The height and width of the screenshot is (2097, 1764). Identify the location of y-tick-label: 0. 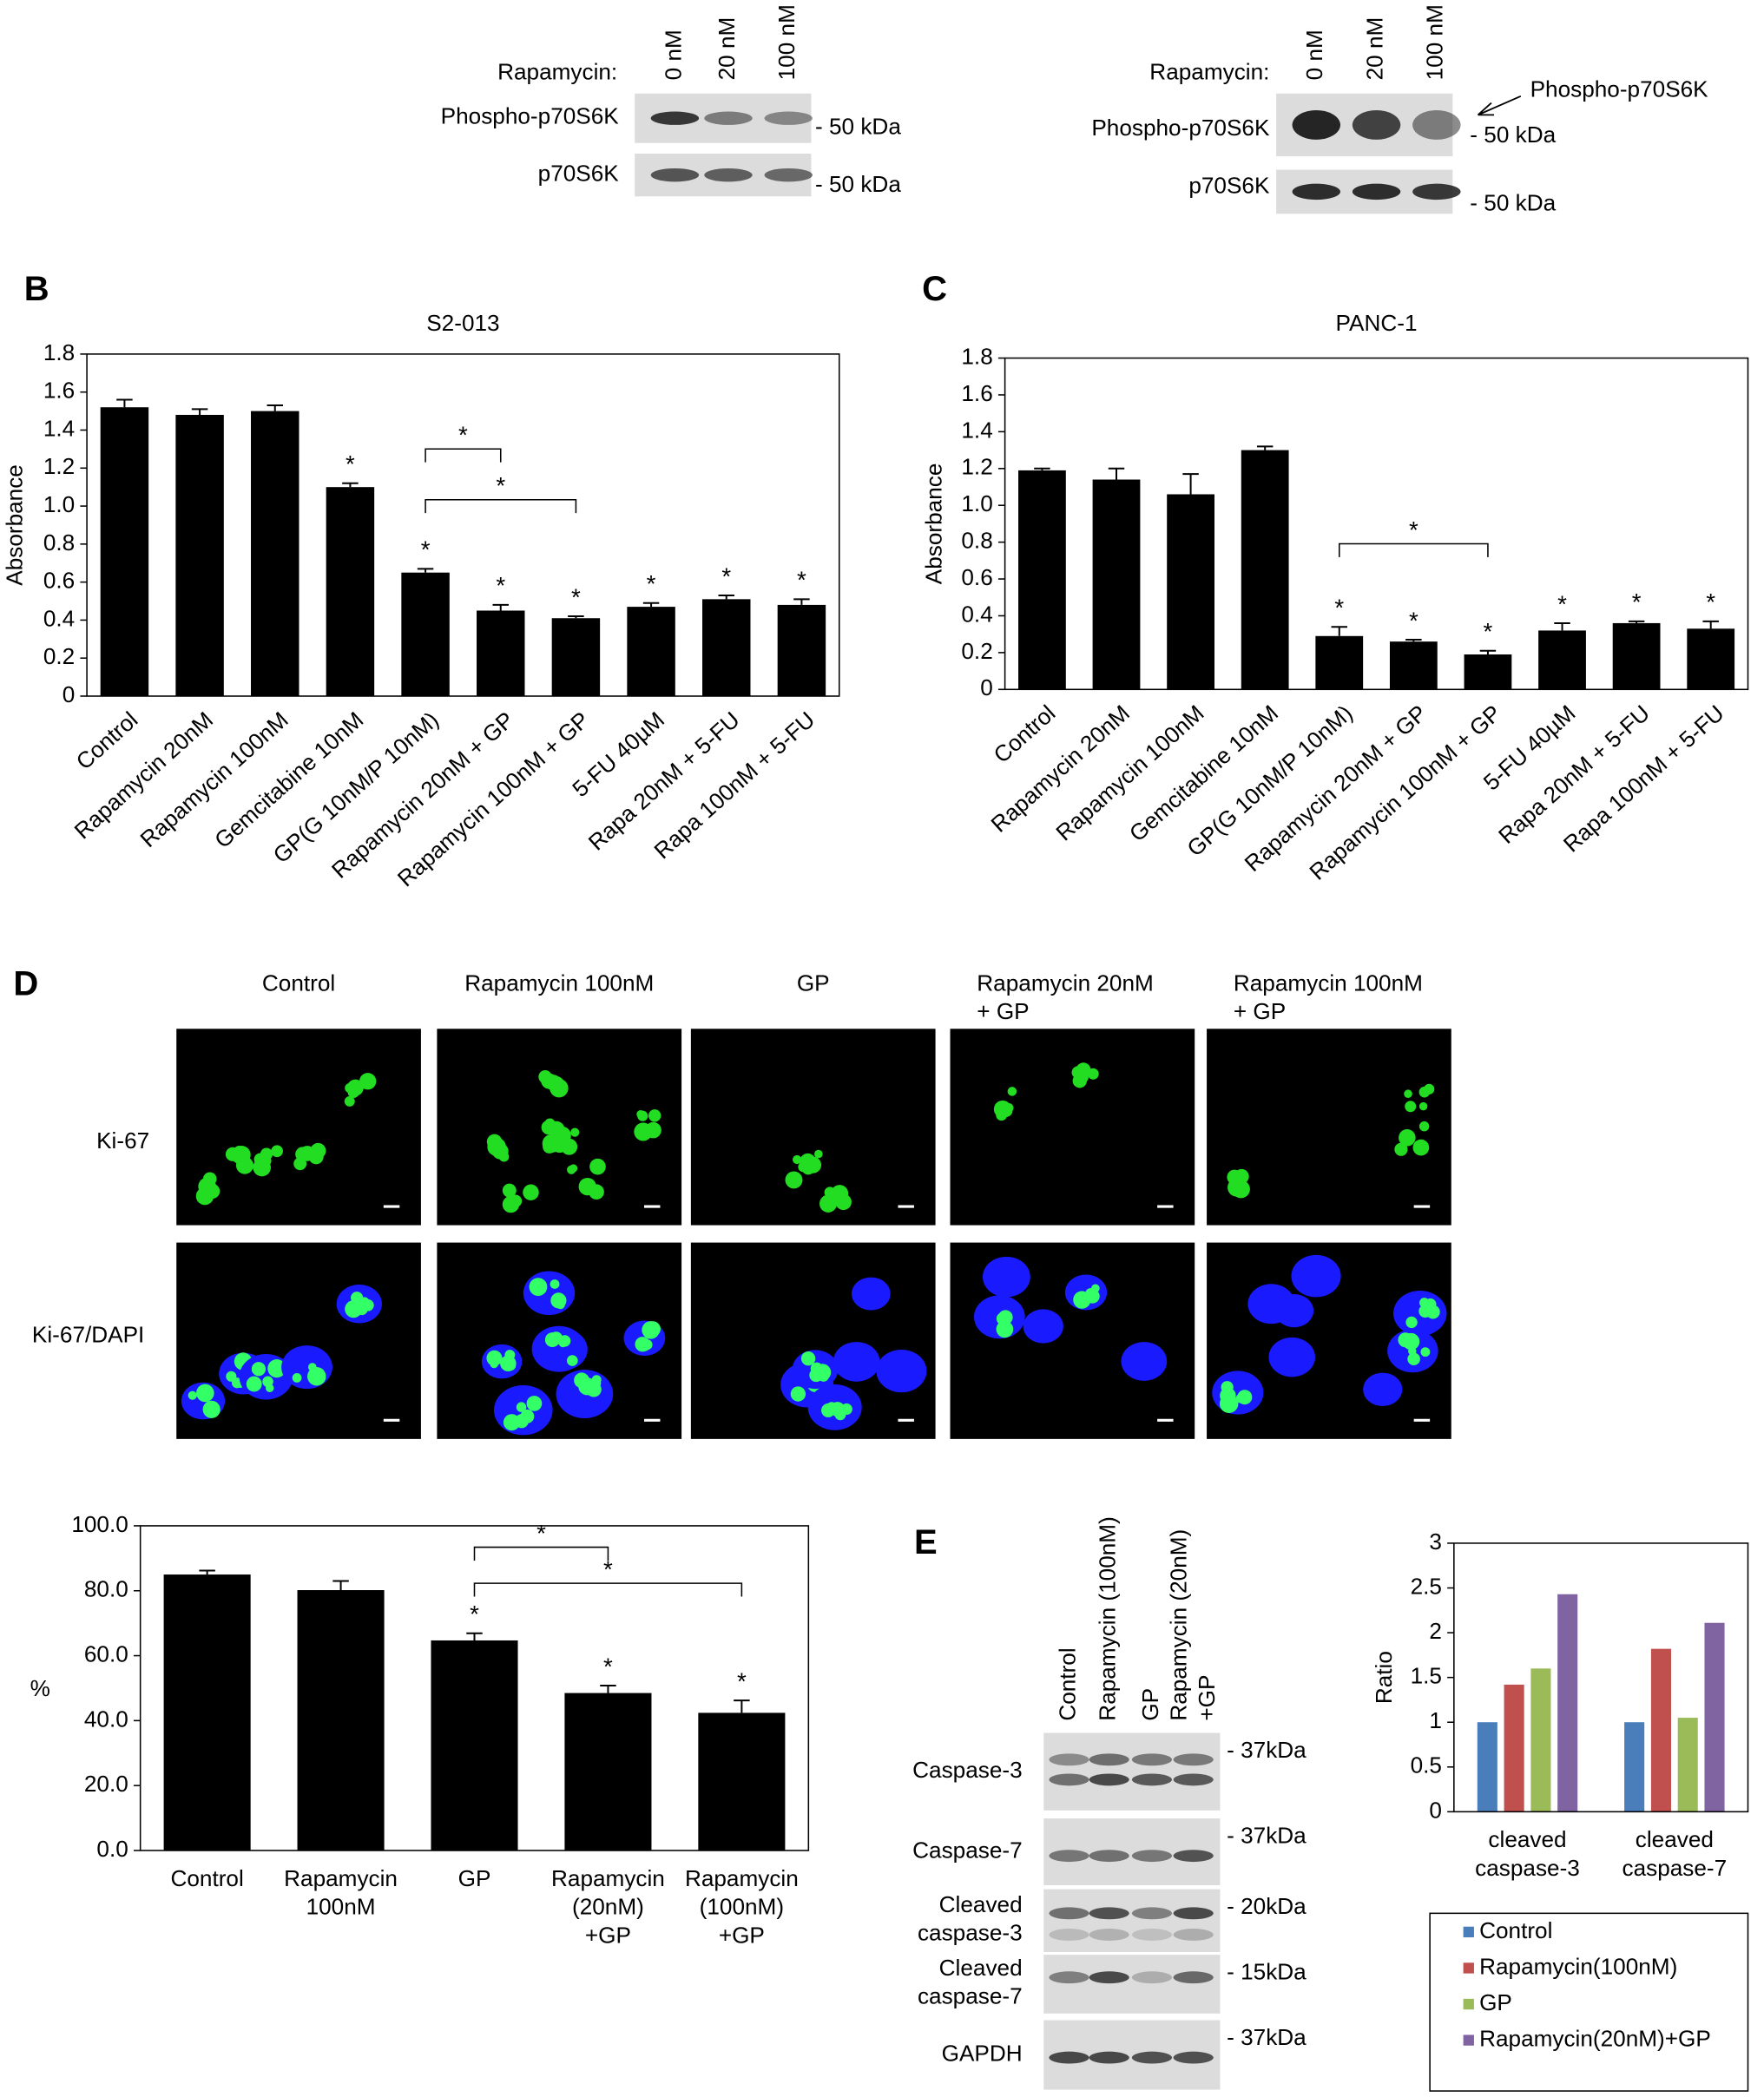
(69, 694).